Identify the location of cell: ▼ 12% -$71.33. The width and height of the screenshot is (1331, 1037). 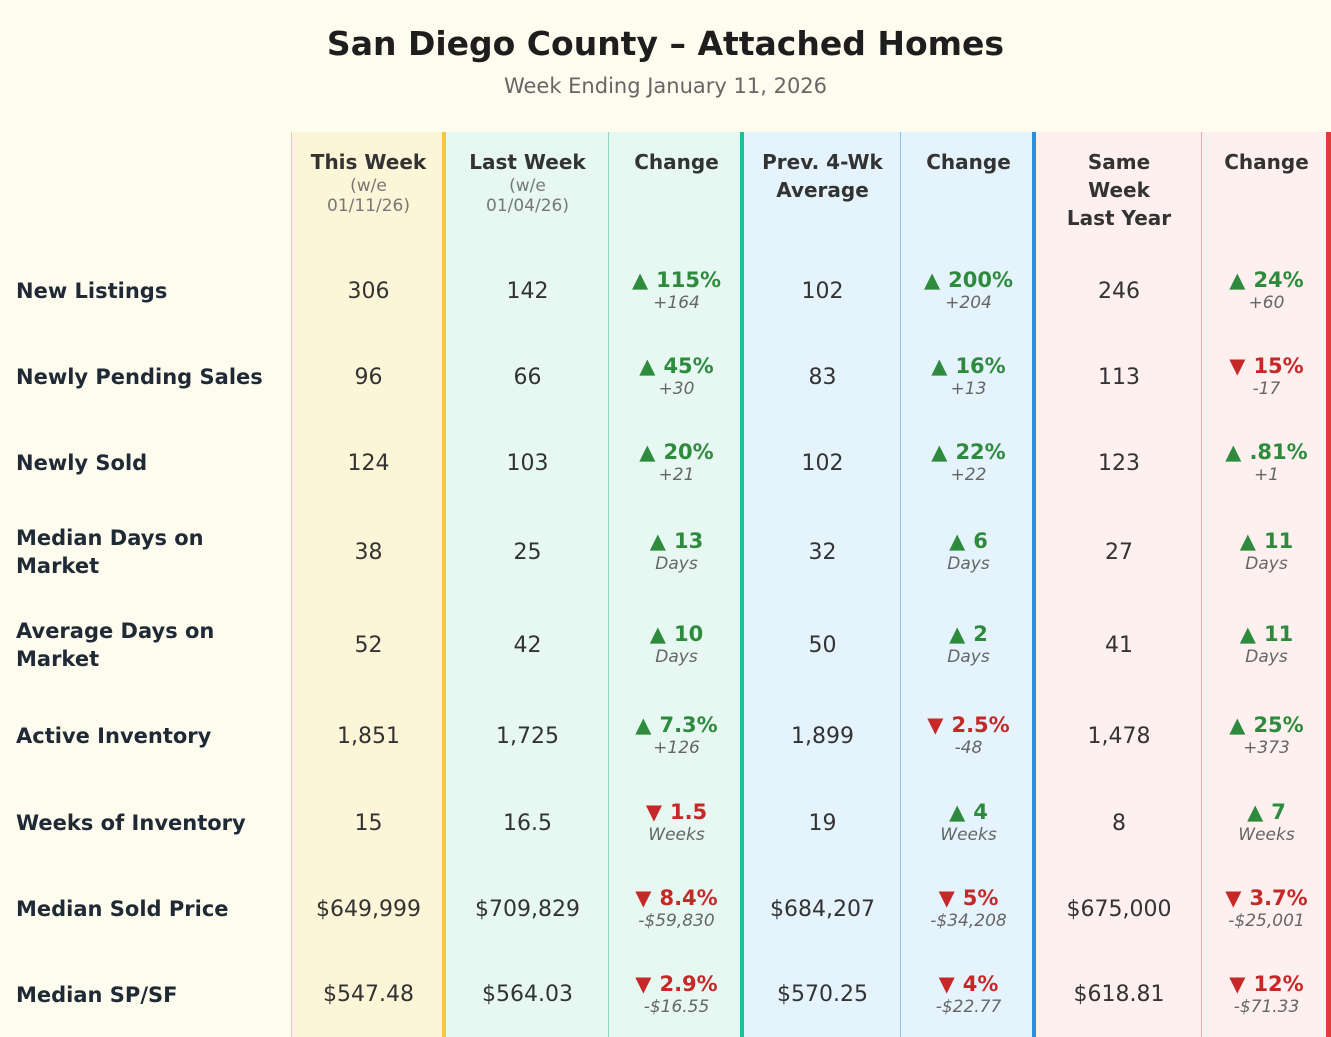
(1266, 994).